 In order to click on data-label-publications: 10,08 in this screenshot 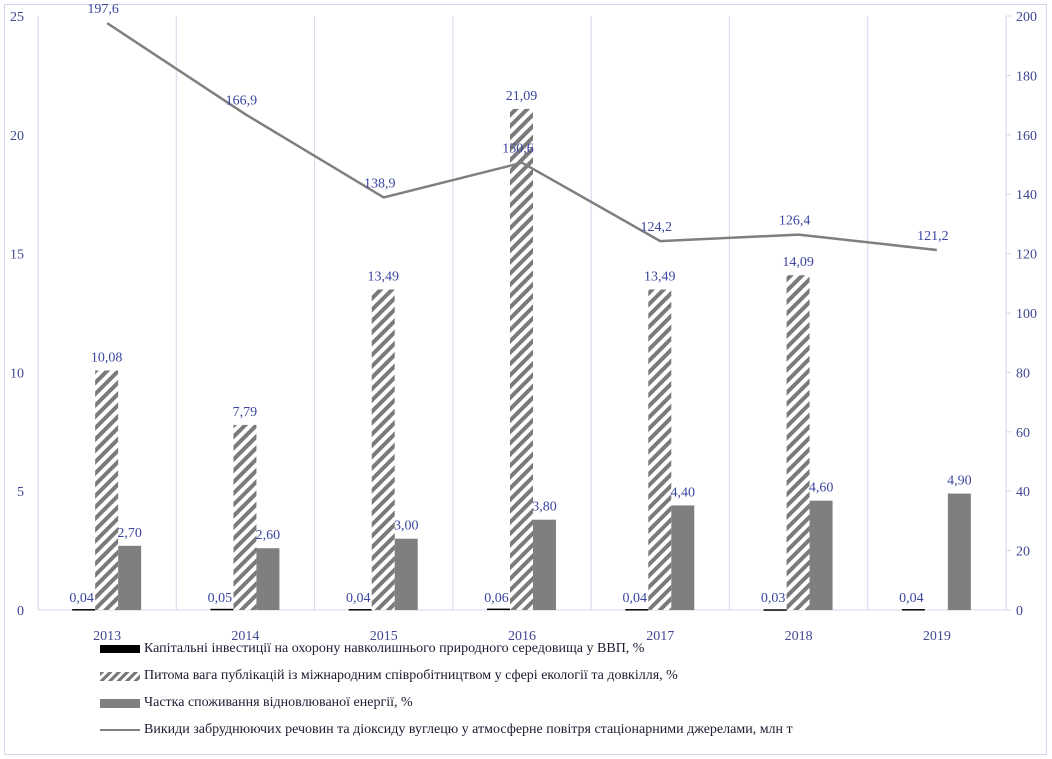, I will do `click(107, 357)`.